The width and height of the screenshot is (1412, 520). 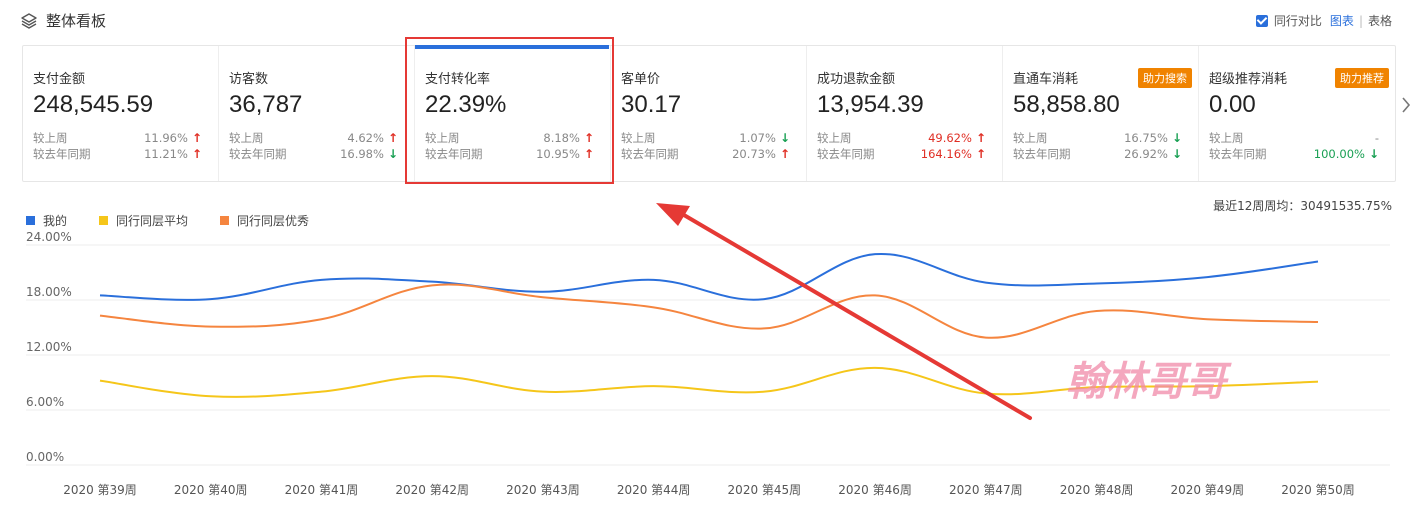 What do you see at coordinates (706, 21) in the screenshot?
I see `top-bar: 整体看板 同行对比 图表 | 表格` at bounding box center [706, 21].